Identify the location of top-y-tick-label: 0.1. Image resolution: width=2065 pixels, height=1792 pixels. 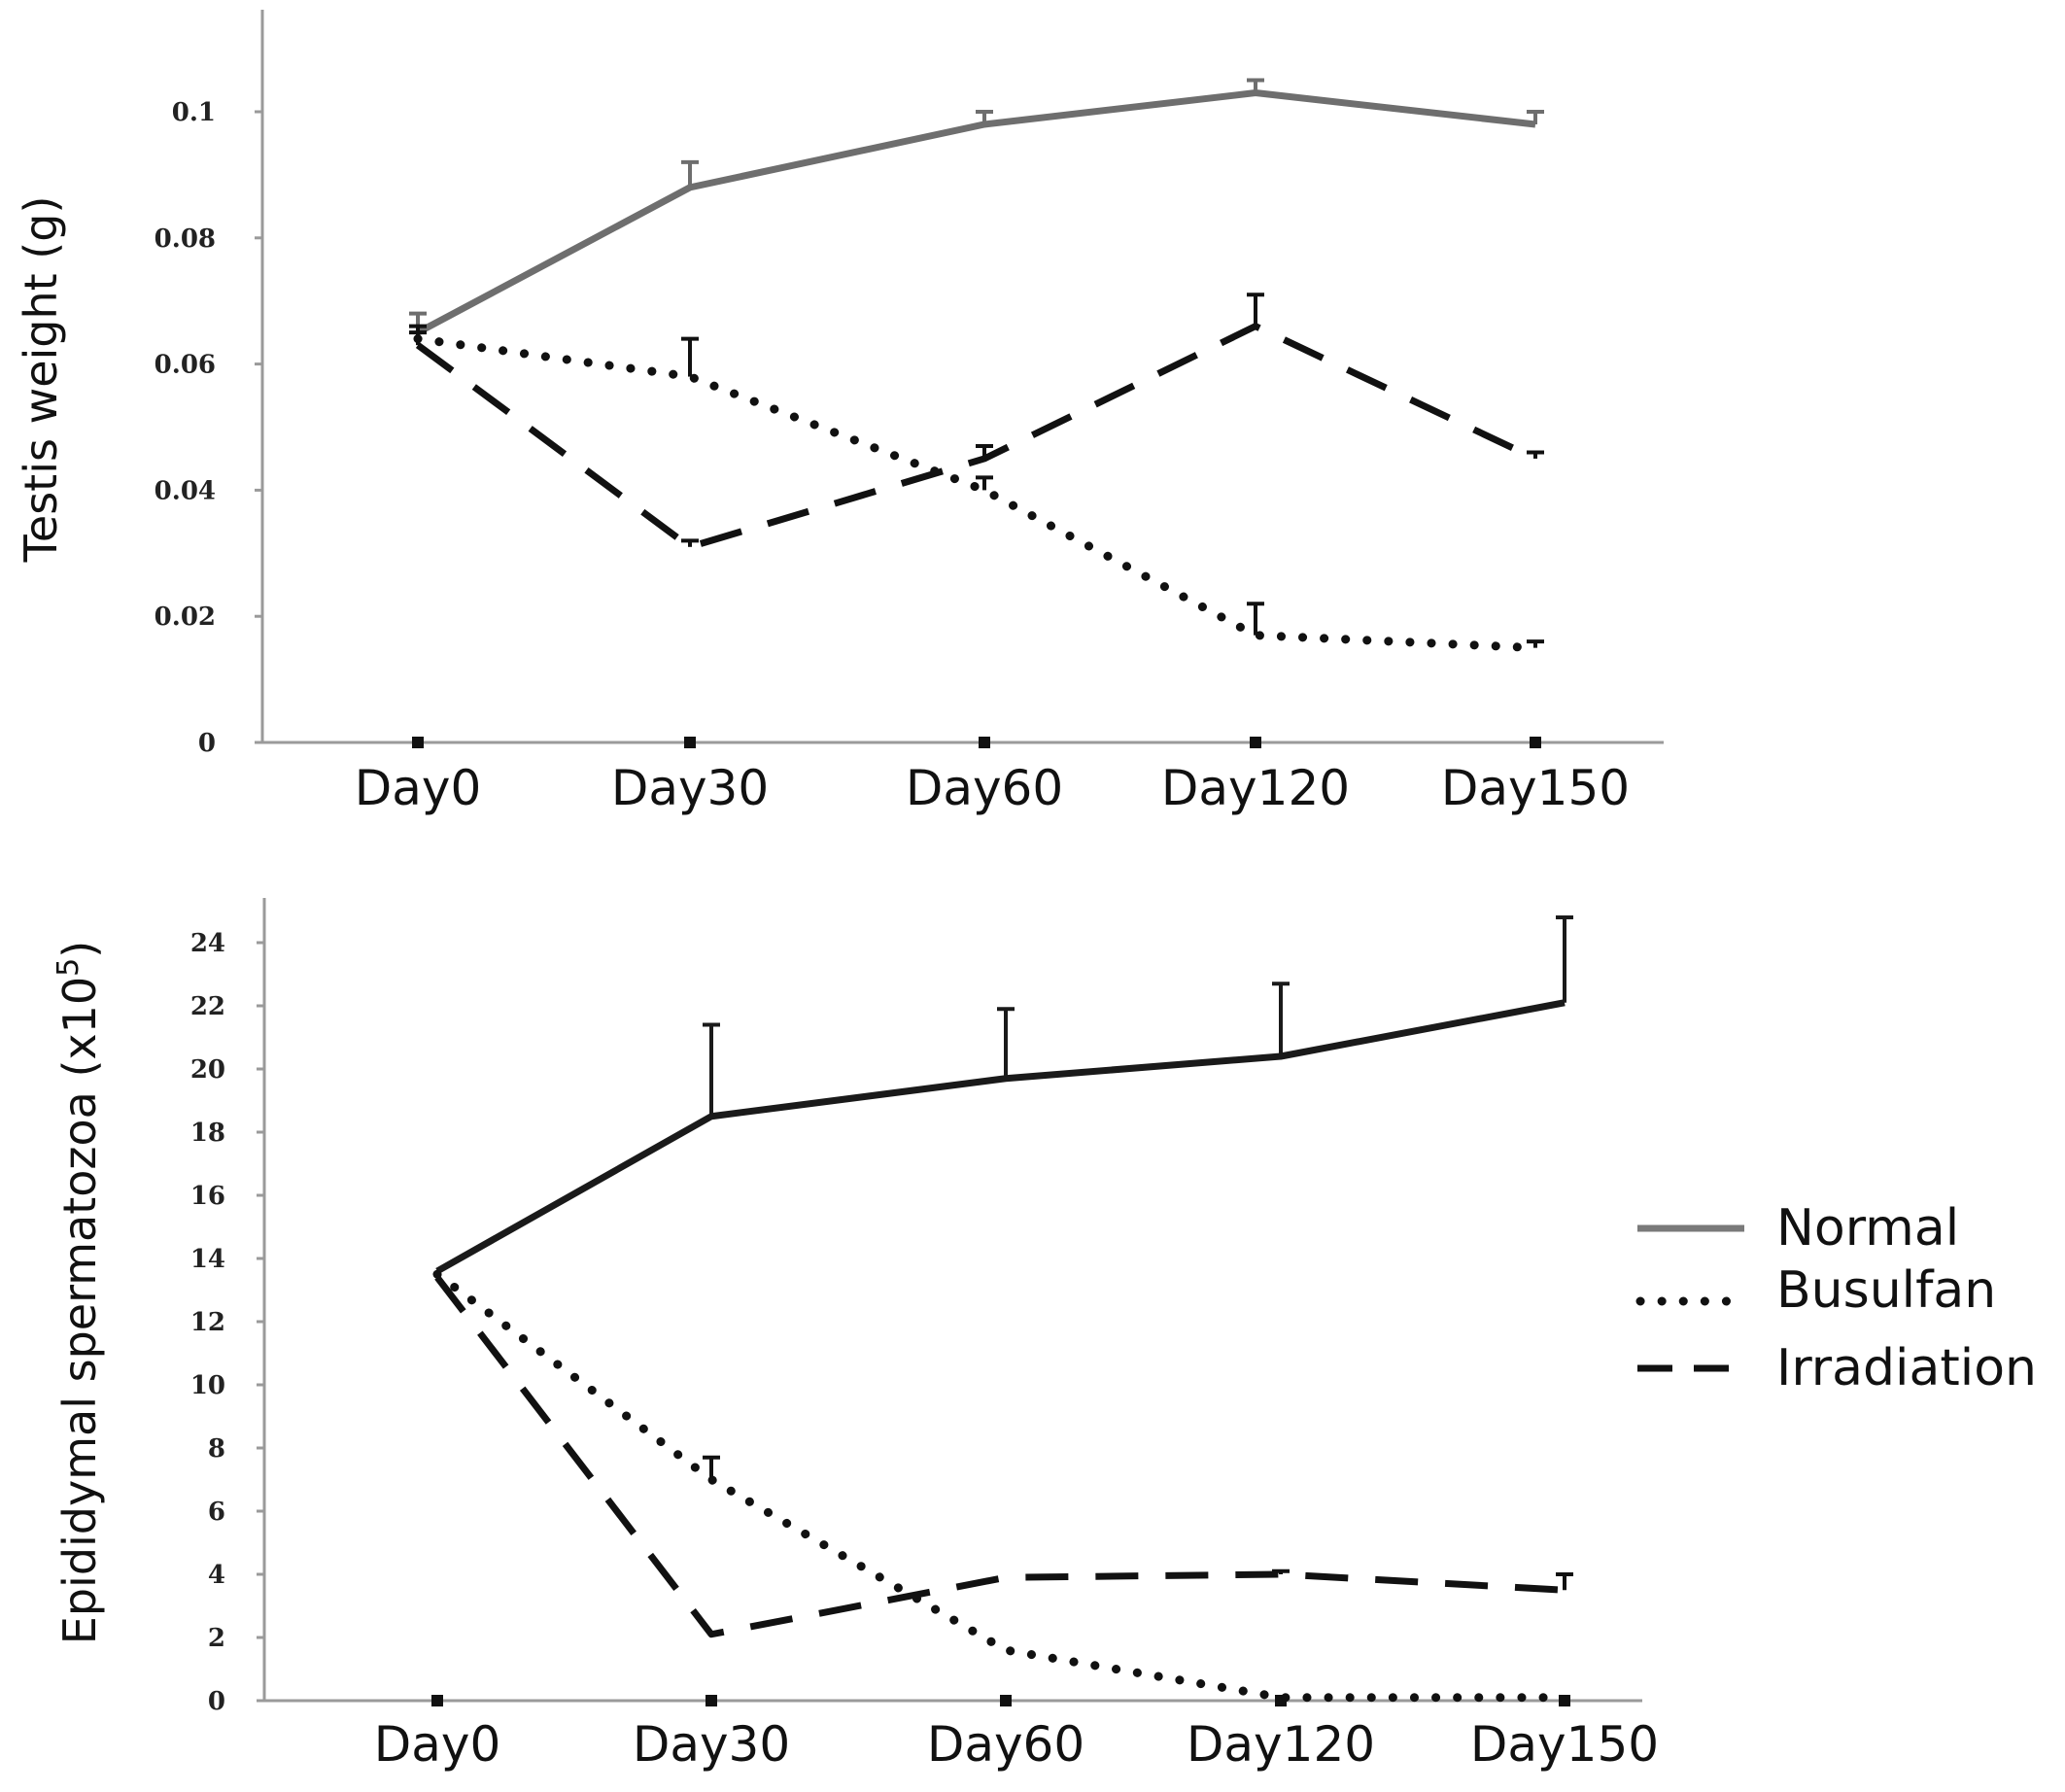
(194, 112).